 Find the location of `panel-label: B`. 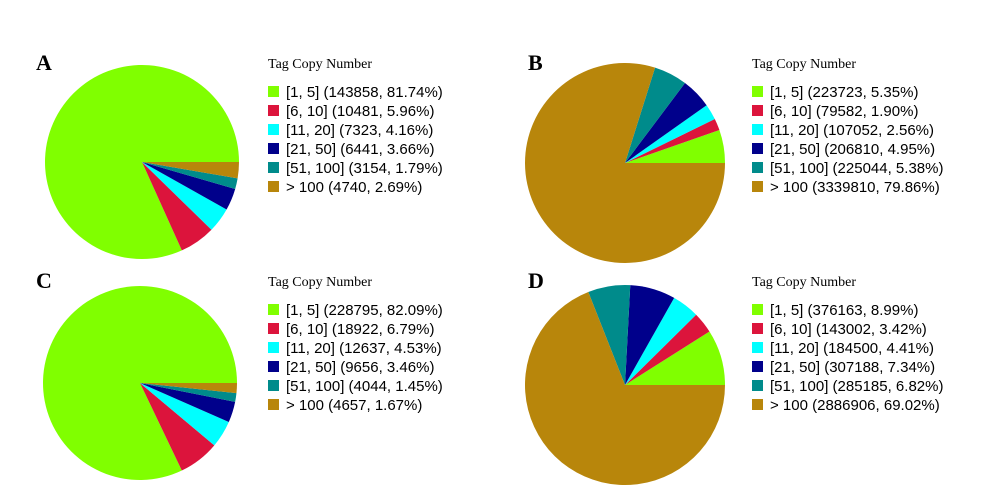

panel-label: B is located at coordinates (535, 62).